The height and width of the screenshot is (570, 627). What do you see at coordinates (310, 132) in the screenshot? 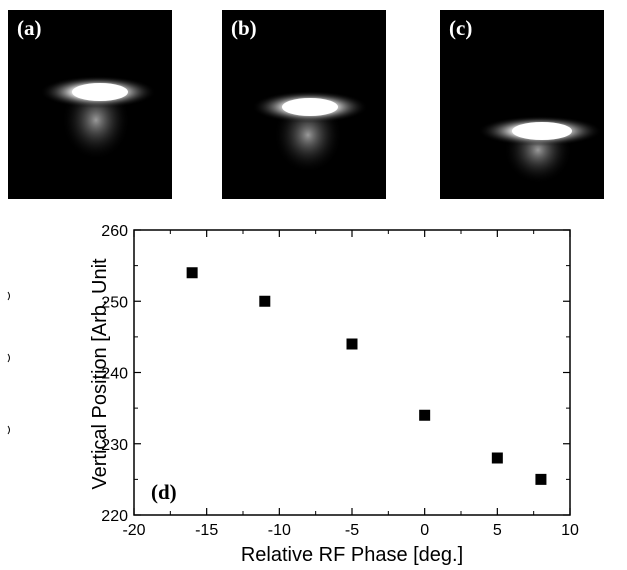
I see `beam-profile-image-b` at bounding box center [310, 132].